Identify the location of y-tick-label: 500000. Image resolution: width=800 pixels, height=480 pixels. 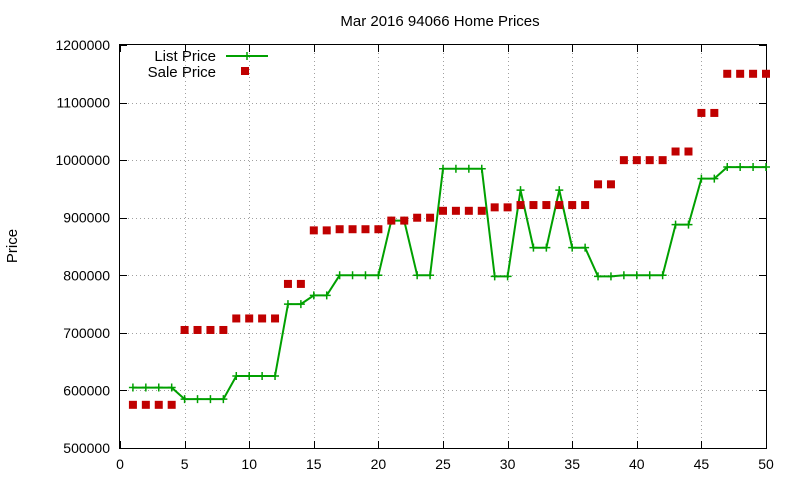
(86, 448).